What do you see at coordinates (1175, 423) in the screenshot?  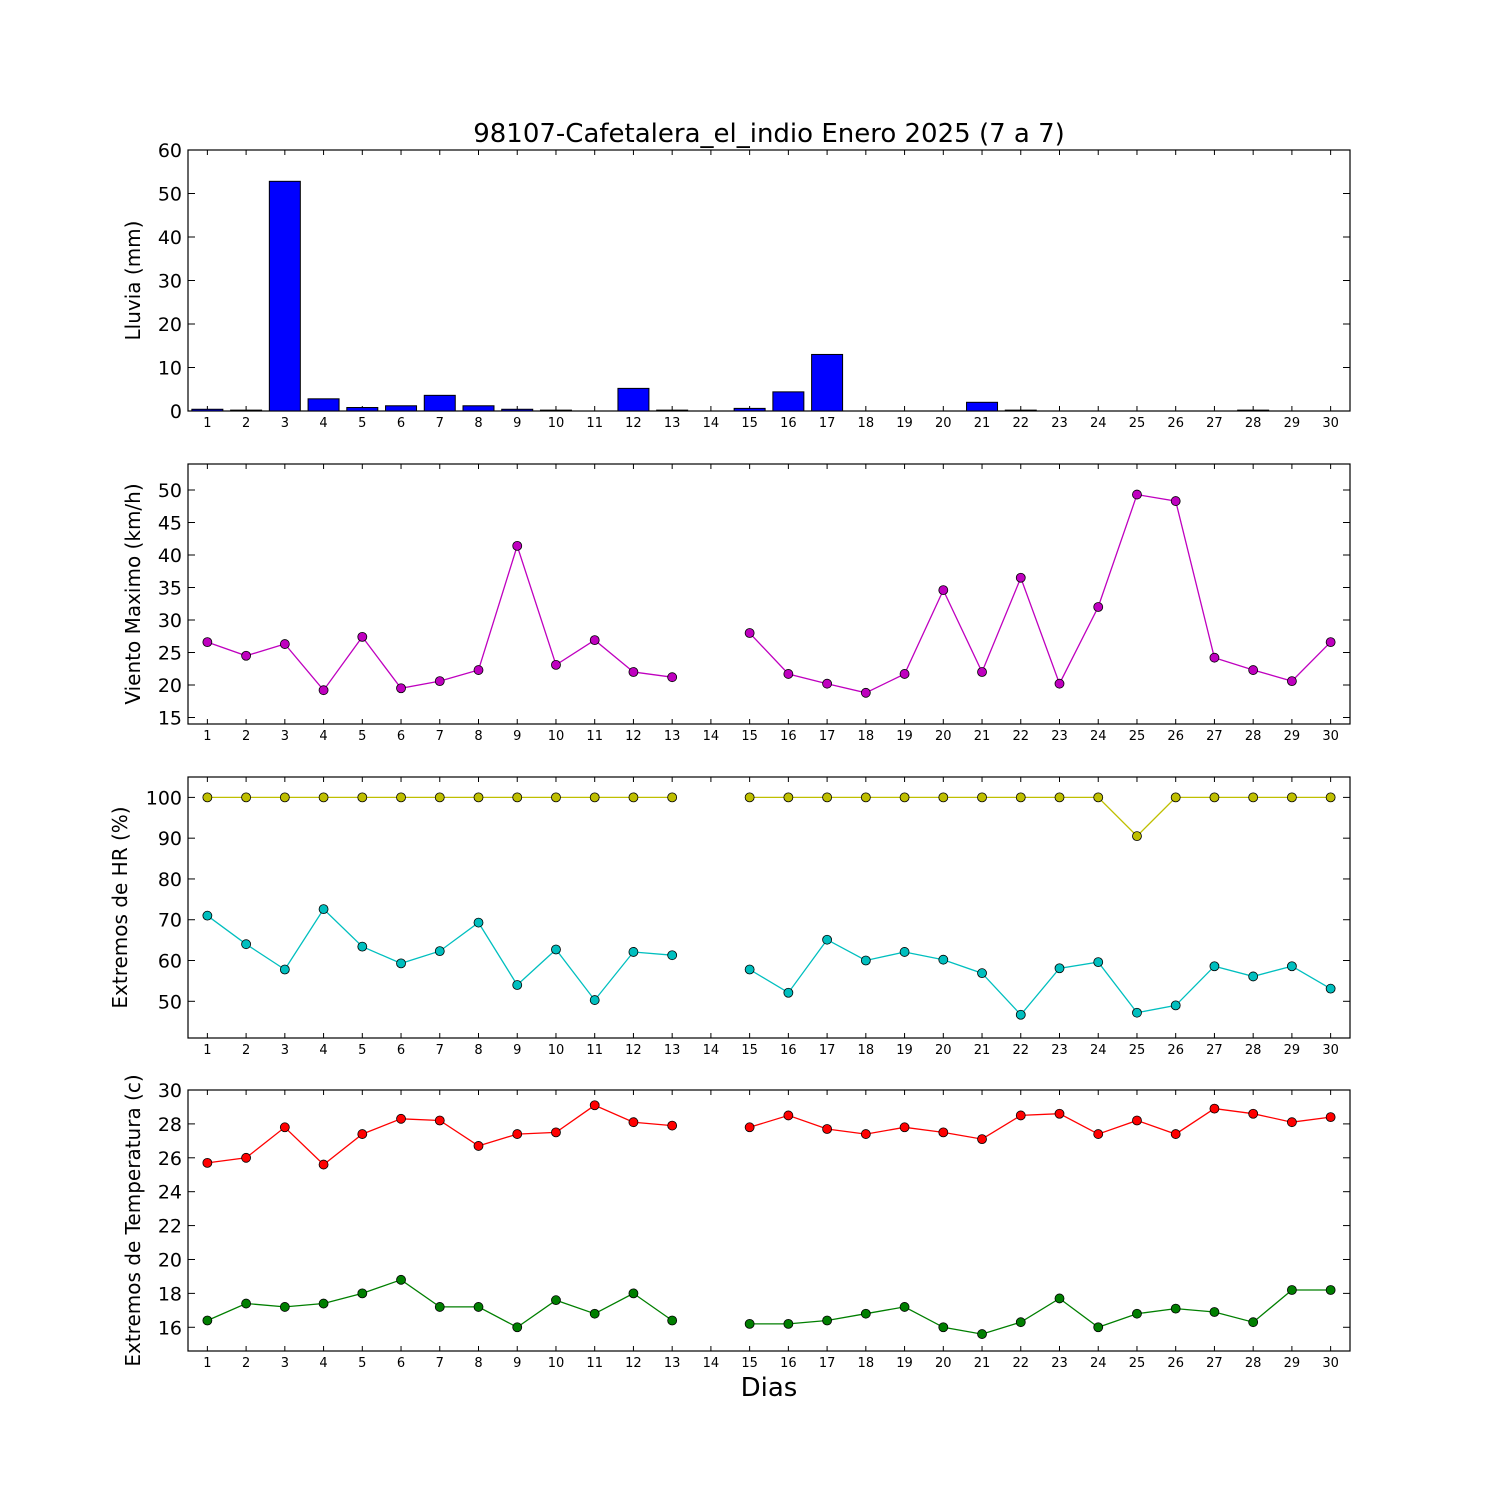 I see `x-tick-label: 26` at bounding box center [1175, 423].